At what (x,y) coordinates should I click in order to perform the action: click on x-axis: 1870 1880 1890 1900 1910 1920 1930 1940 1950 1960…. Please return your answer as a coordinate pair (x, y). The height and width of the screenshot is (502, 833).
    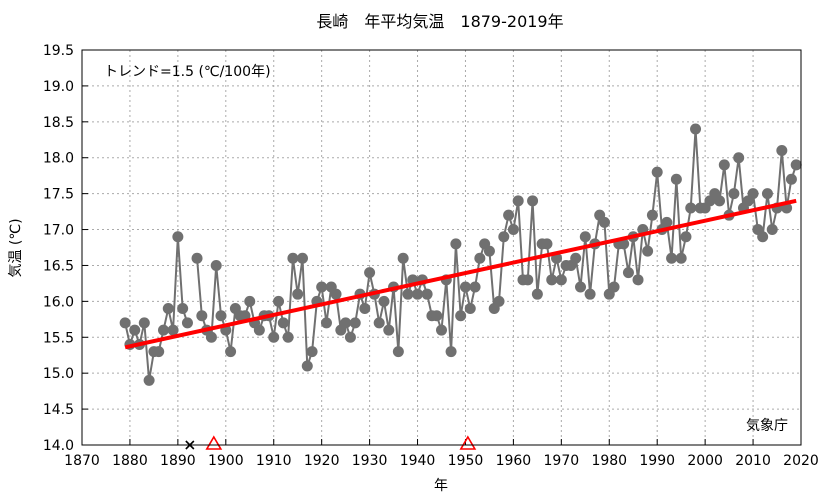
    Looking at the image, I should click on (441, 454).